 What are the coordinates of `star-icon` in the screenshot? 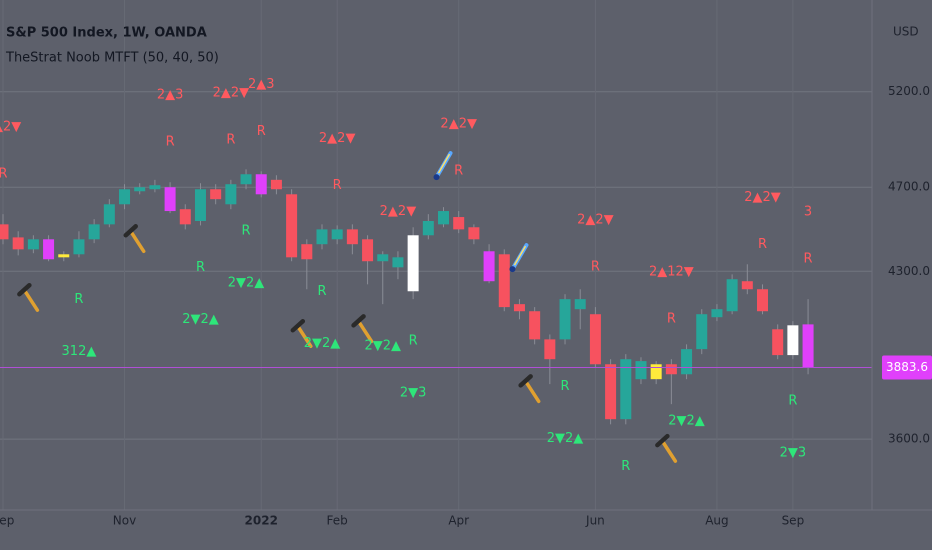 It's located at (443, 166).